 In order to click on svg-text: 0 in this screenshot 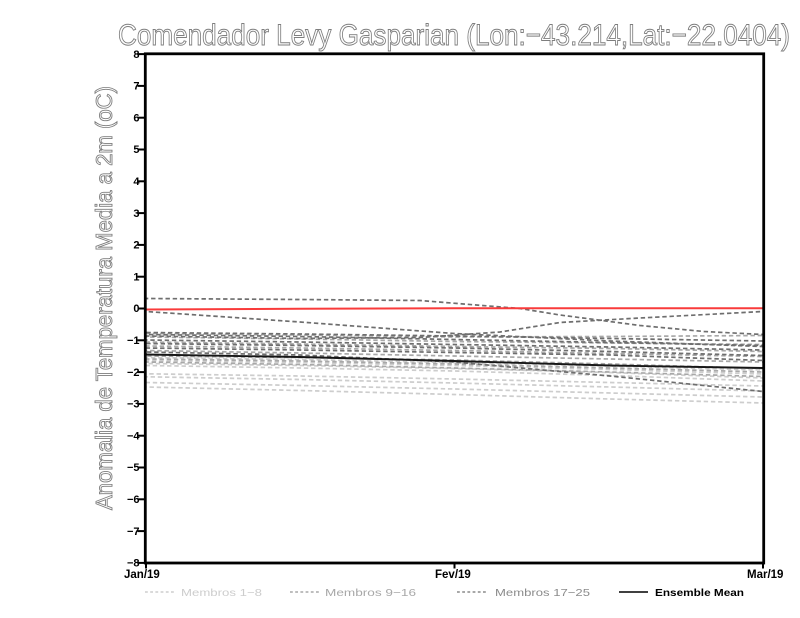, I will do `click(136, 309)`.